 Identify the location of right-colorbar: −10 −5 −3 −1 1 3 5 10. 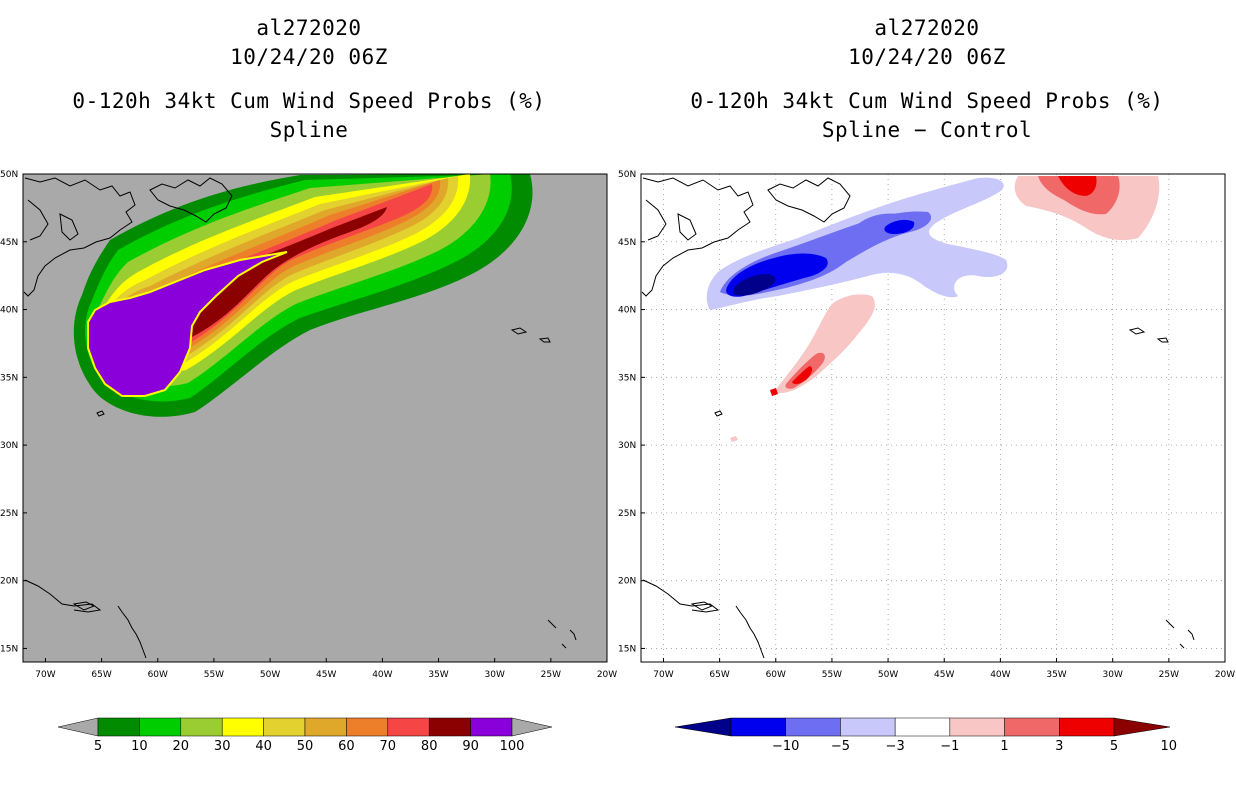
(925, 735).